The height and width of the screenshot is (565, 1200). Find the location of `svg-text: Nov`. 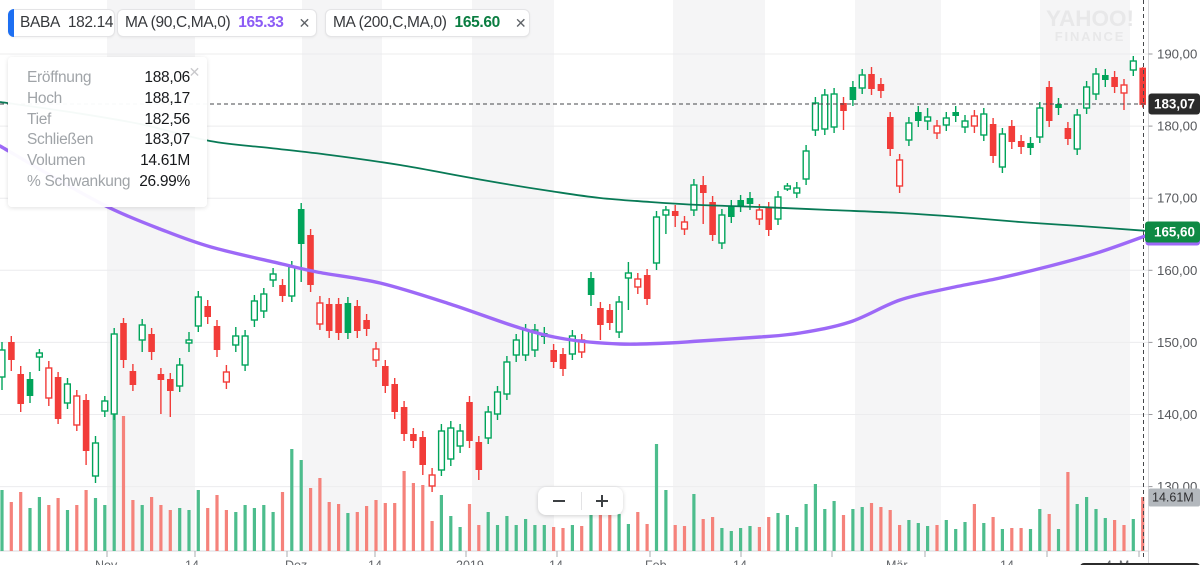

svg-text: Nov is located at coordinates (106, 562).